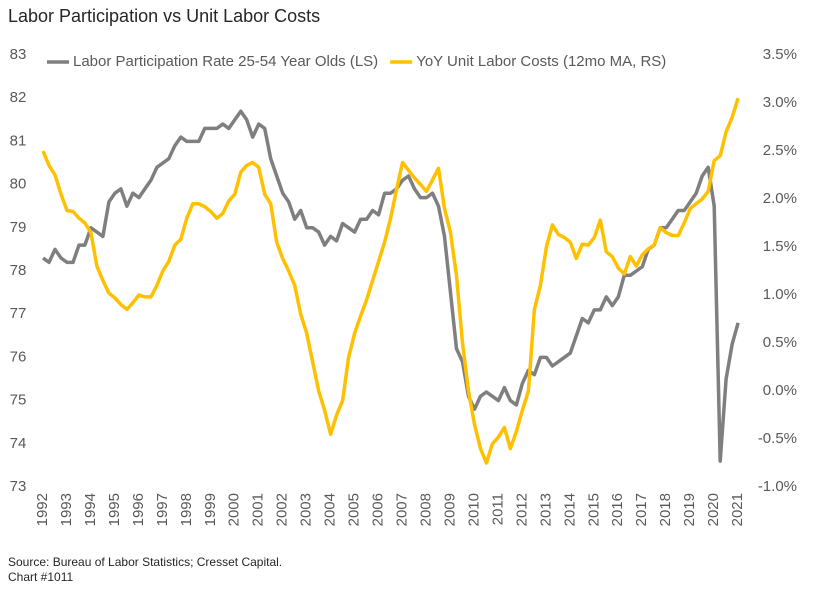  I want to click on y-tick-label: 76, so click(18, 356).